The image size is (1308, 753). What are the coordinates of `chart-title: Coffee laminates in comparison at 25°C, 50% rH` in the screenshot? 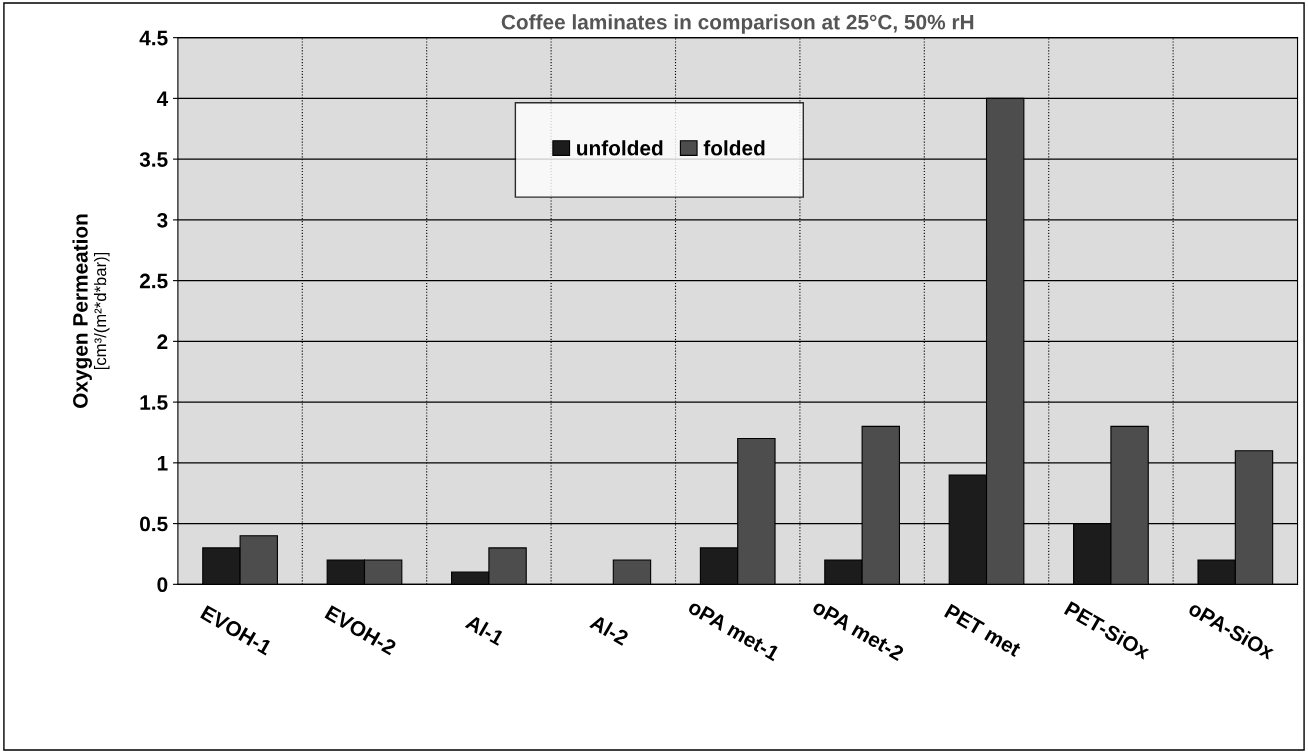 It's located at (737, 24).